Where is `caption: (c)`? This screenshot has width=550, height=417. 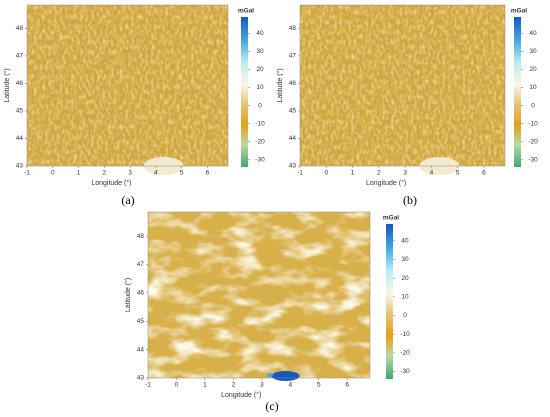
caption: (c) is located at coordinates (271, 406).